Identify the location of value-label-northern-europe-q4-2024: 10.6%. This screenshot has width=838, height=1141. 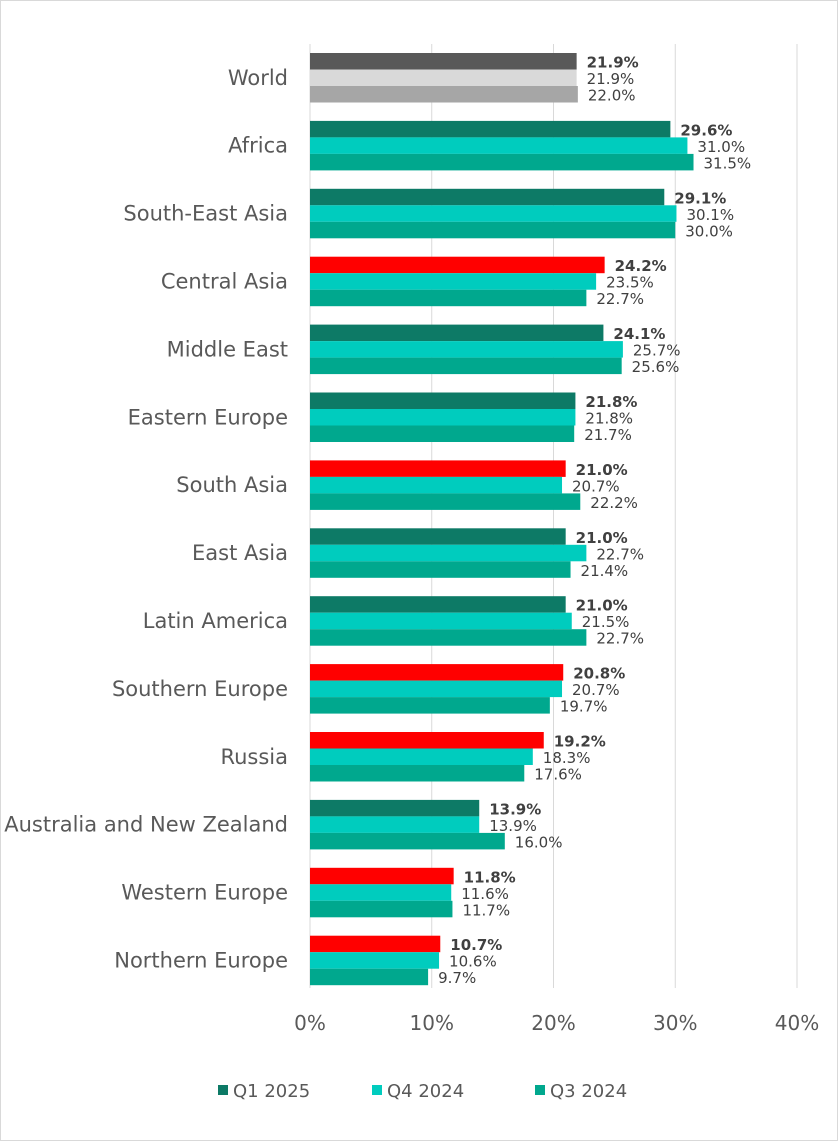
(473, 962).